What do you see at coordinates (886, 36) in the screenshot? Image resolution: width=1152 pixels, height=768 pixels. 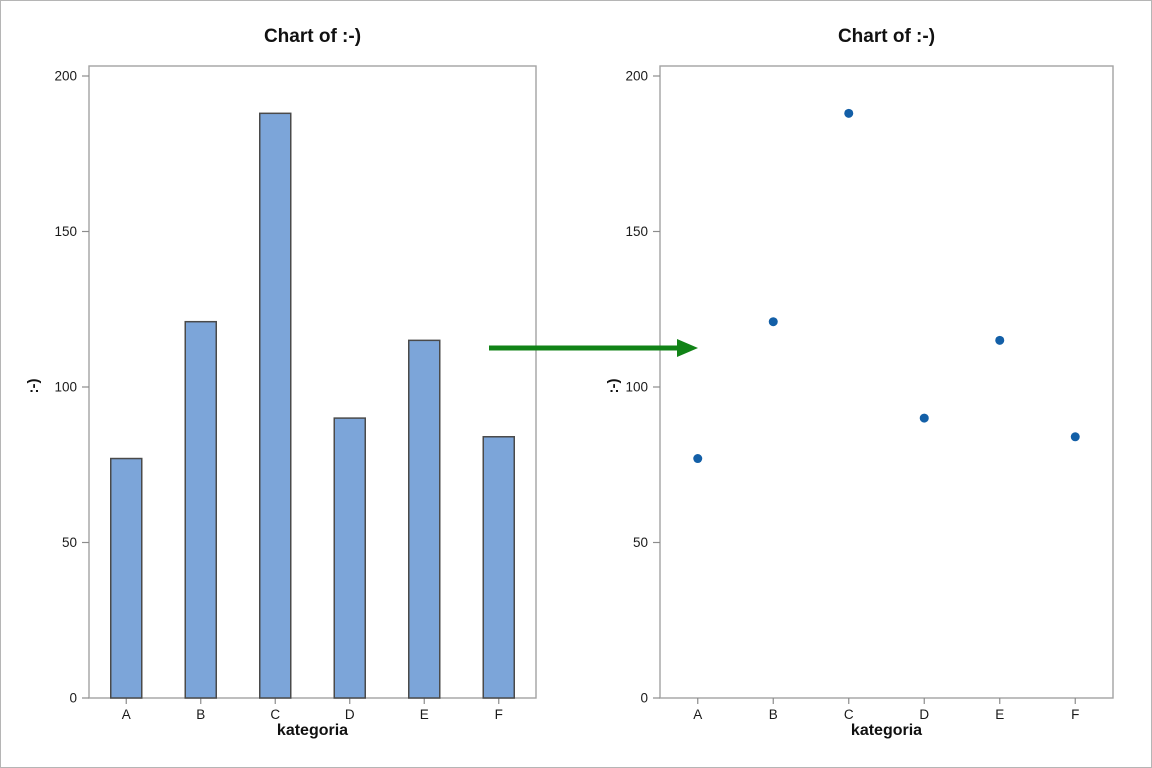 I see `scatter-chart-title: Chart of :-)` at bounding box center [886, 36].